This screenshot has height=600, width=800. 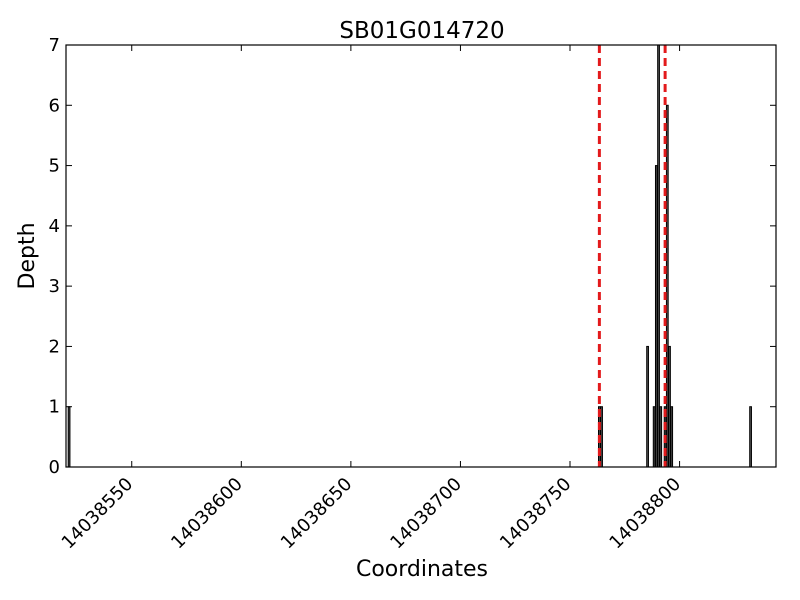 What do you see at coordinates (54, 105) in the screenshot?
I see `y-tick-label: 6` at bounding box center [54, 105].